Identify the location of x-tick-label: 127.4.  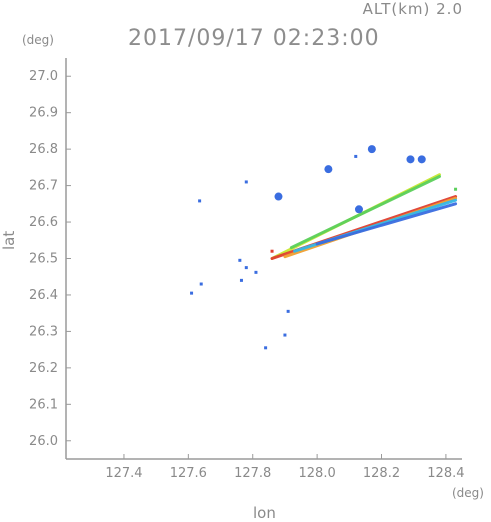
(123, 473).